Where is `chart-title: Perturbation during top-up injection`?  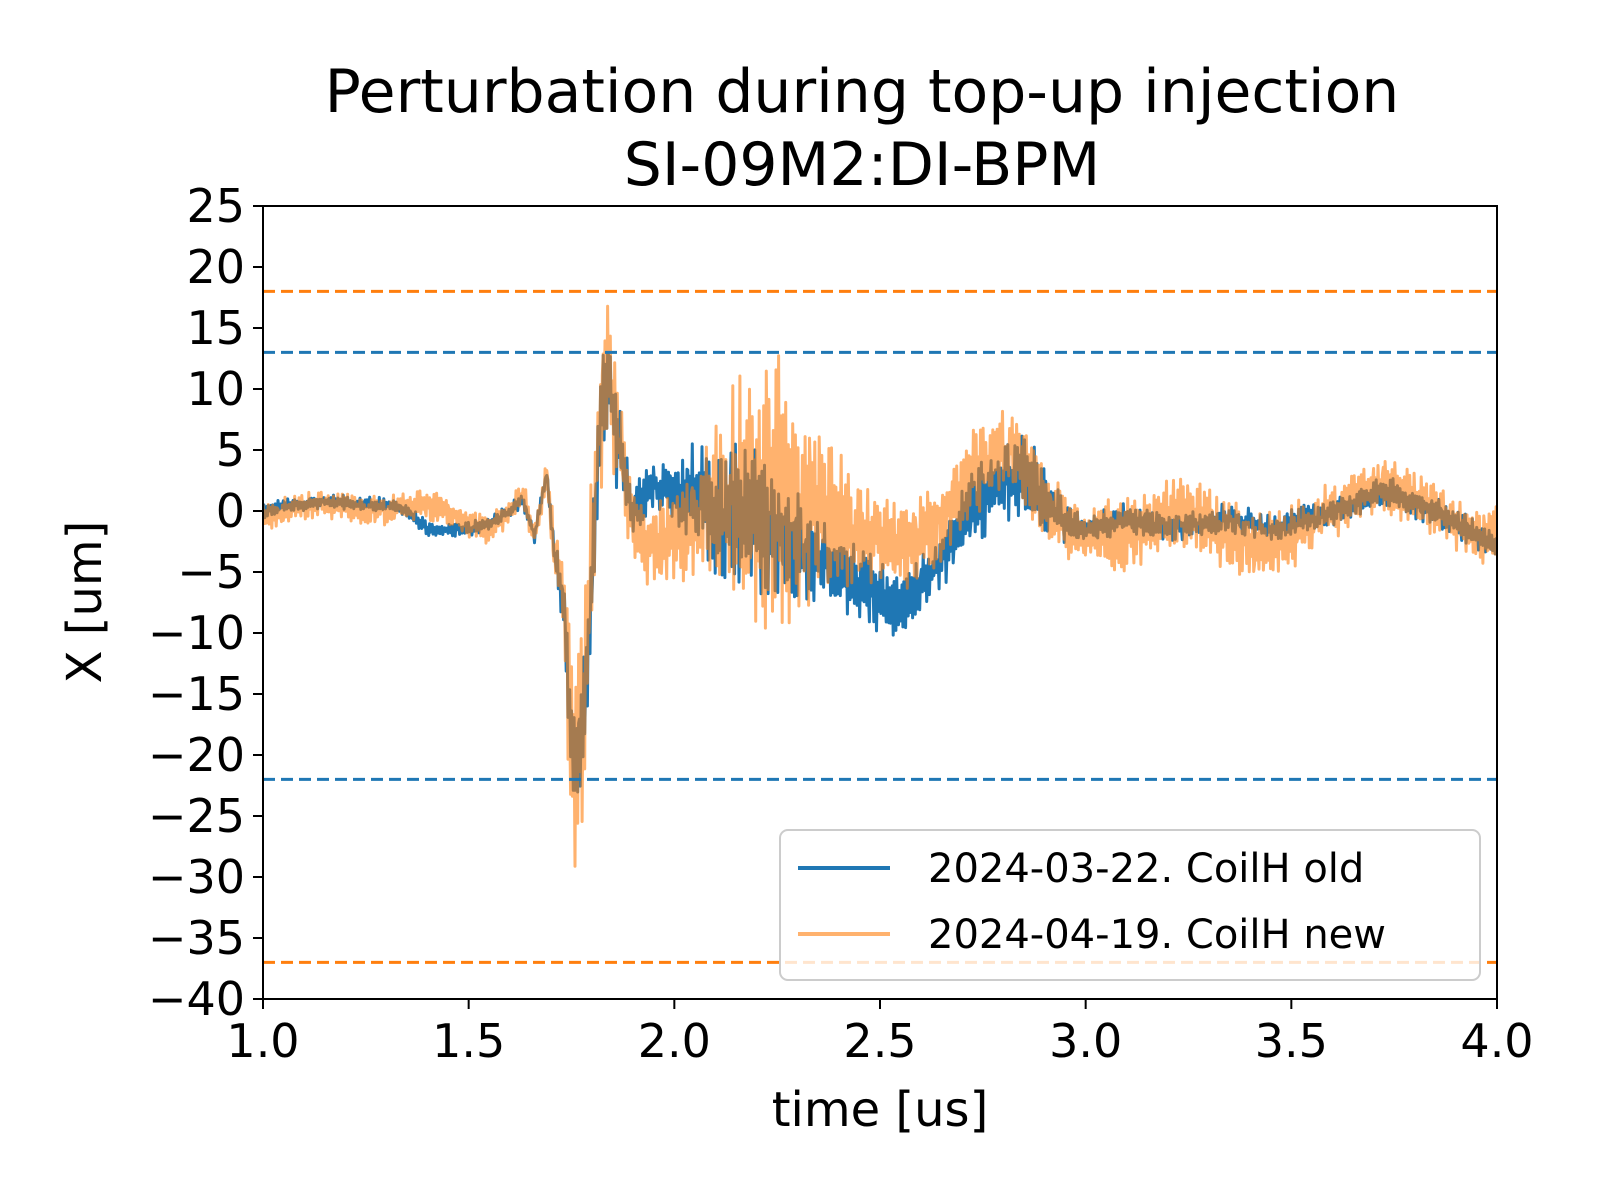 chart-title: Perturbation during top-up injection is located at coordinates (862, 92).